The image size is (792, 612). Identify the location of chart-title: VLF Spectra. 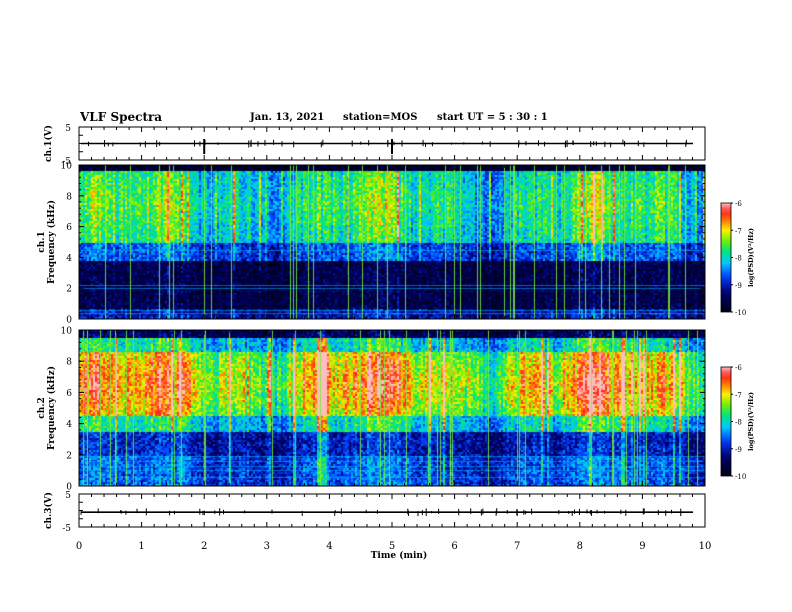
(121, 117).